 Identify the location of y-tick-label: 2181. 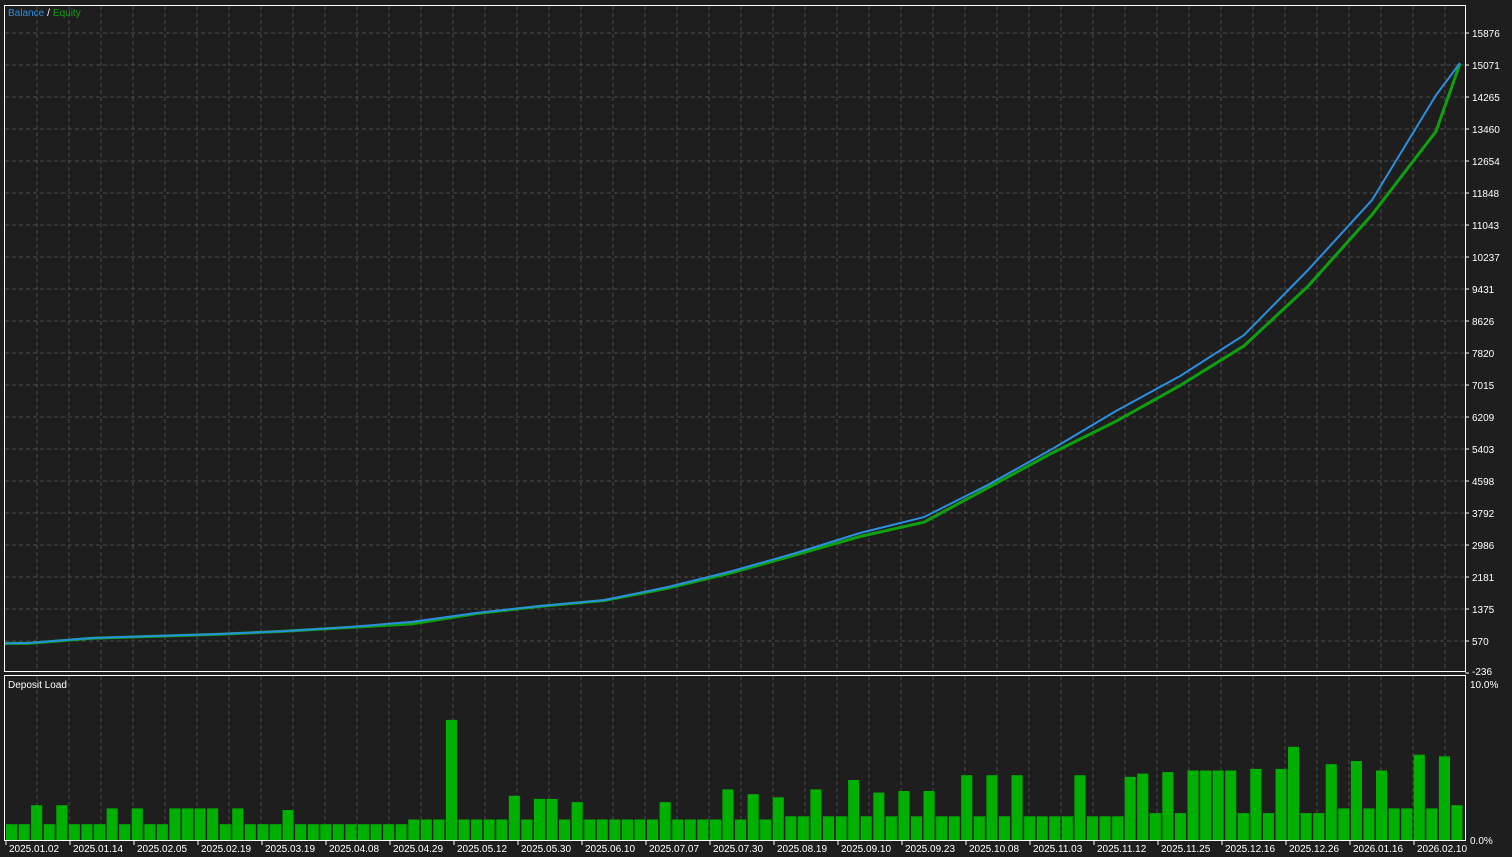
(1483, 578).